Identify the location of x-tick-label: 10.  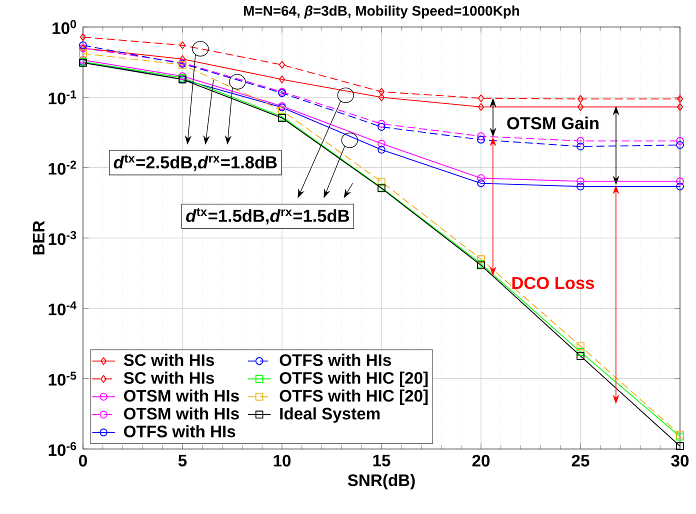
(282, 460).